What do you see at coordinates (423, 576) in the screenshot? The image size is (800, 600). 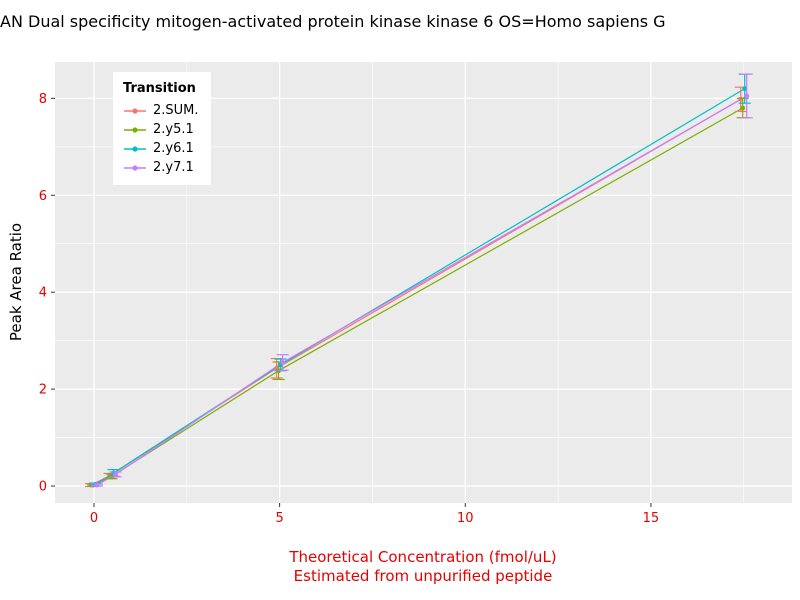 I see `x-axis-title-line2: Estimated from unpurified peptide` at bounding box center [423, 576].